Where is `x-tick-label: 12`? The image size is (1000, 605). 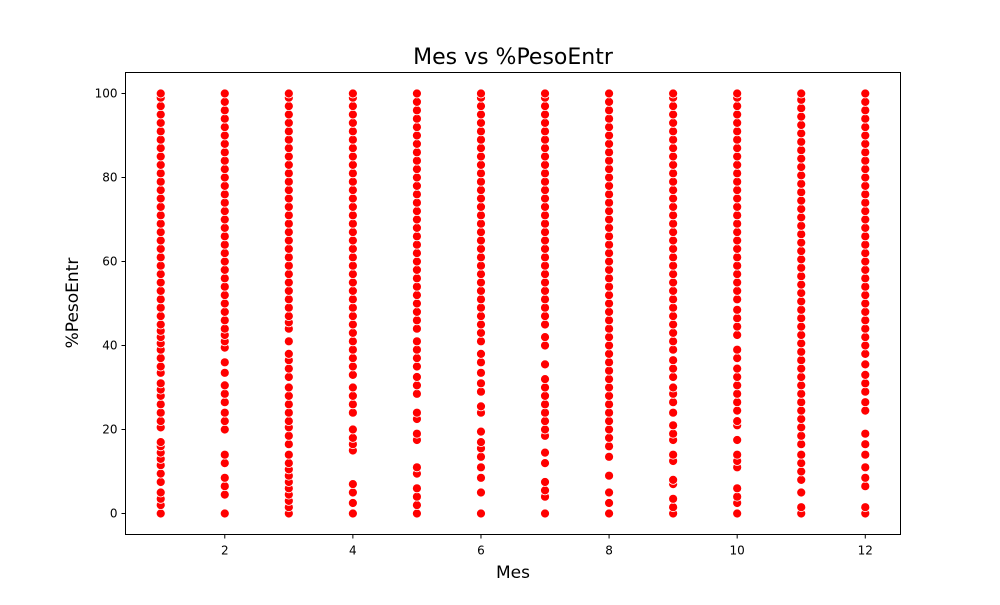 x-tick-label: 12 is located at coordinates (865, 551).